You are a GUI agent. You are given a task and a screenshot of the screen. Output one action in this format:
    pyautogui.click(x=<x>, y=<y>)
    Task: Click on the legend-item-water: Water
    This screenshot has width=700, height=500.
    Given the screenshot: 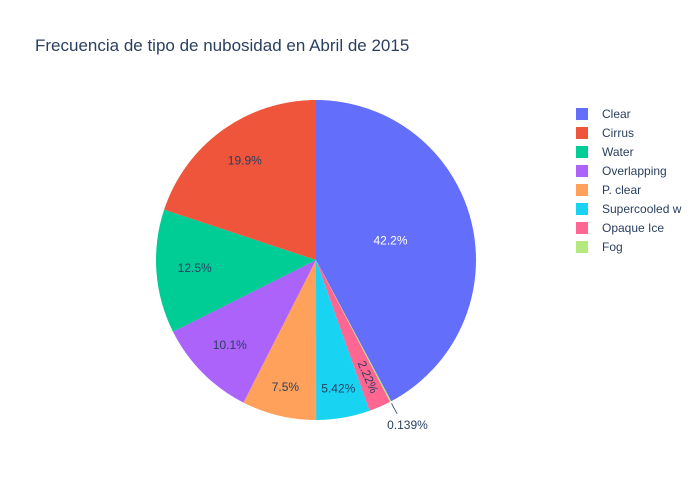 What is the action you would take?
    pyautogui.click(x=605, y=152)
    